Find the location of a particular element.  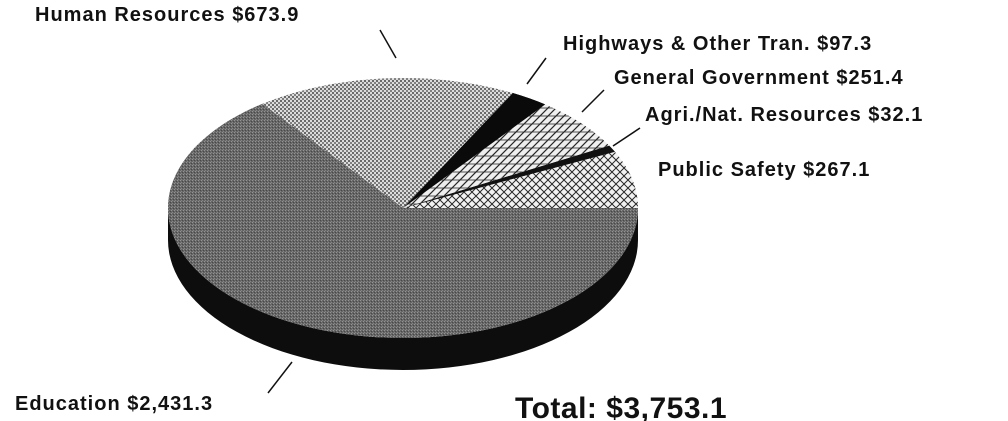

category-label: Agri./Nat. Resources is located at coordinates (753, 115).